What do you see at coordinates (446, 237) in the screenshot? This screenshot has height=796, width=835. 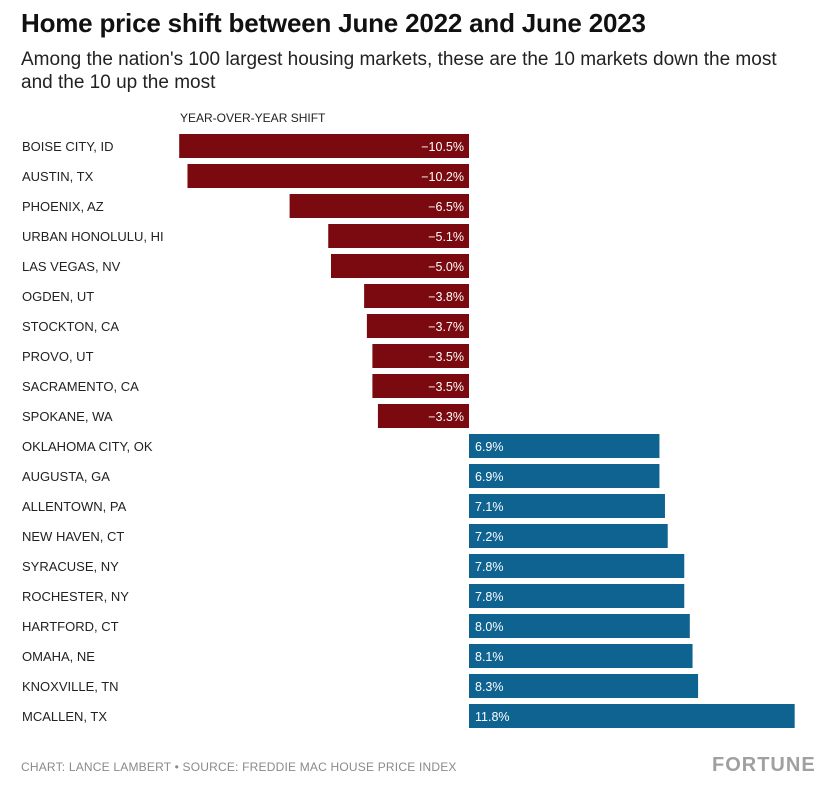 I see `value-label: −5.1%` at bounding box center [446, 237].